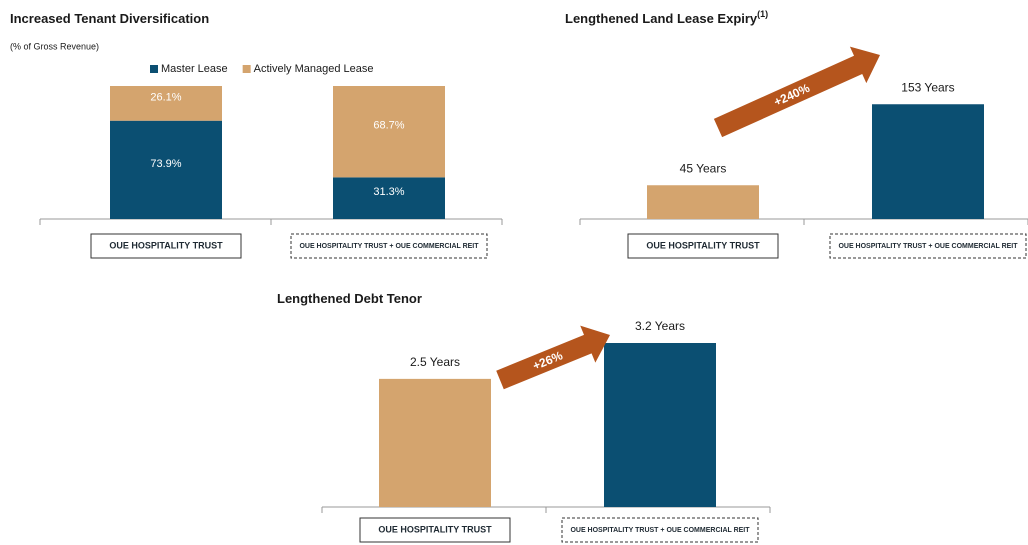  I want to click on chart-title-text: Lengthened Debt Tenor, so click(349, 298).